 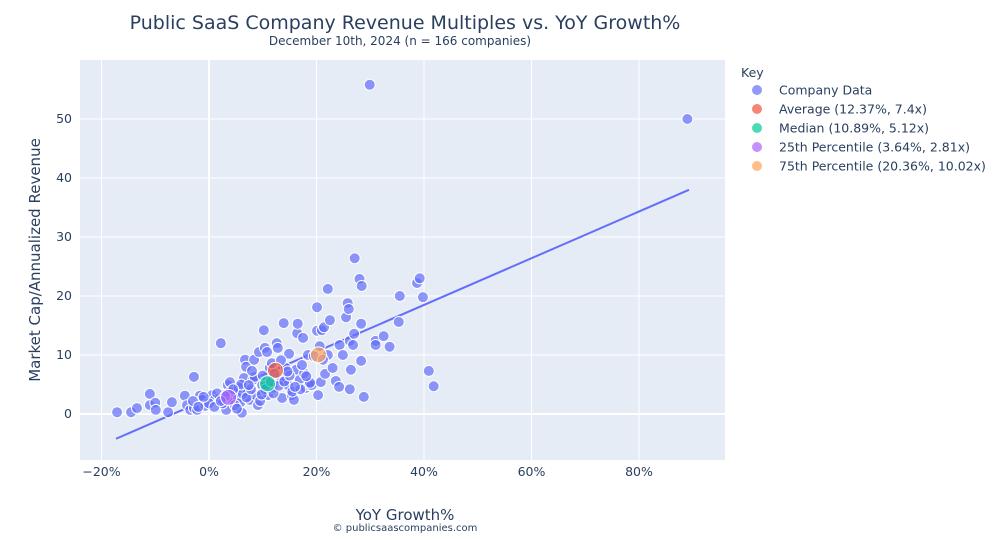 What do you see at coordinates (101, 471) in the screenshot?
I see `x-tick-label: −20%` at bounding box center [101, 471].